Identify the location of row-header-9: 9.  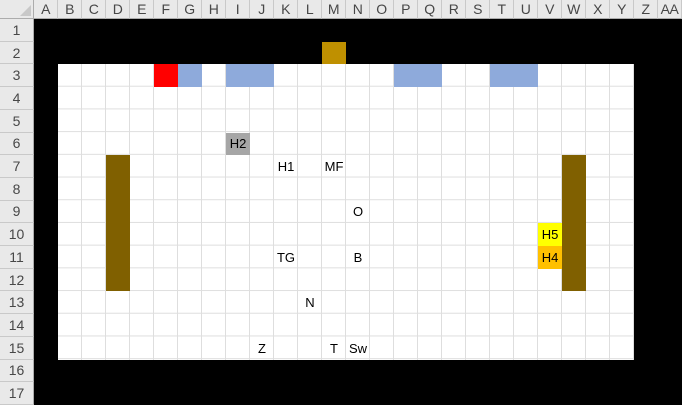
(17, 212).